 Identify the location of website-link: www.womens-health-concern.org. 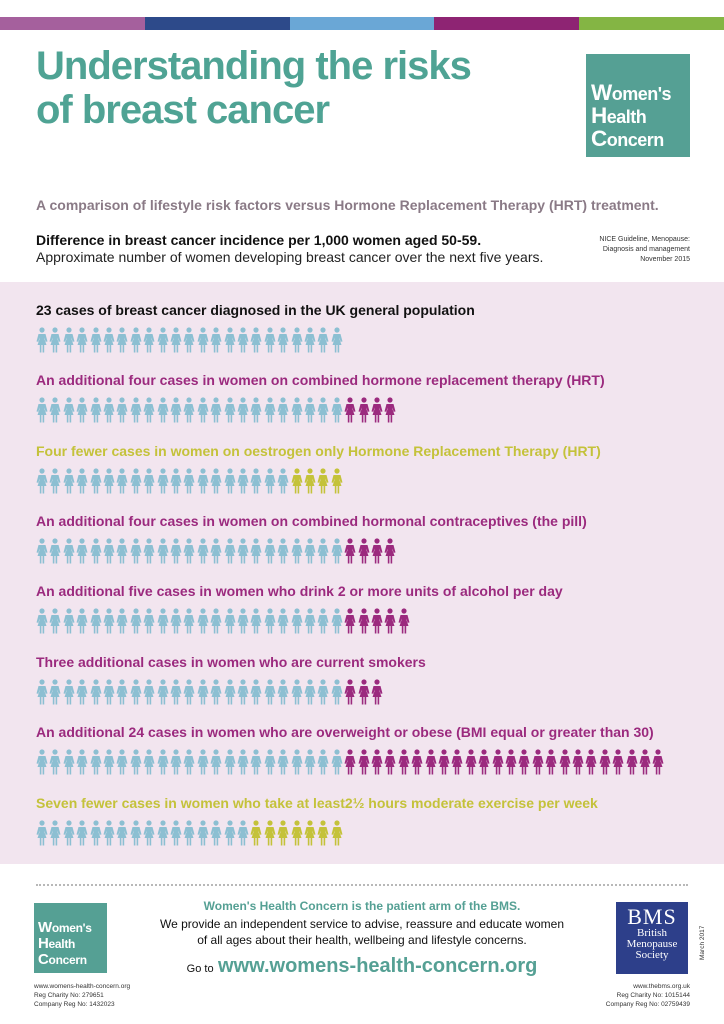
(378, 966).